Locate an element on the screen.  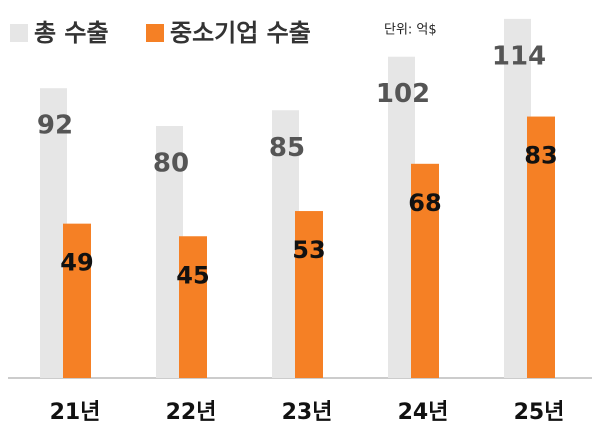
x-tick-label: 23년 is located at coordinates (307, 412).